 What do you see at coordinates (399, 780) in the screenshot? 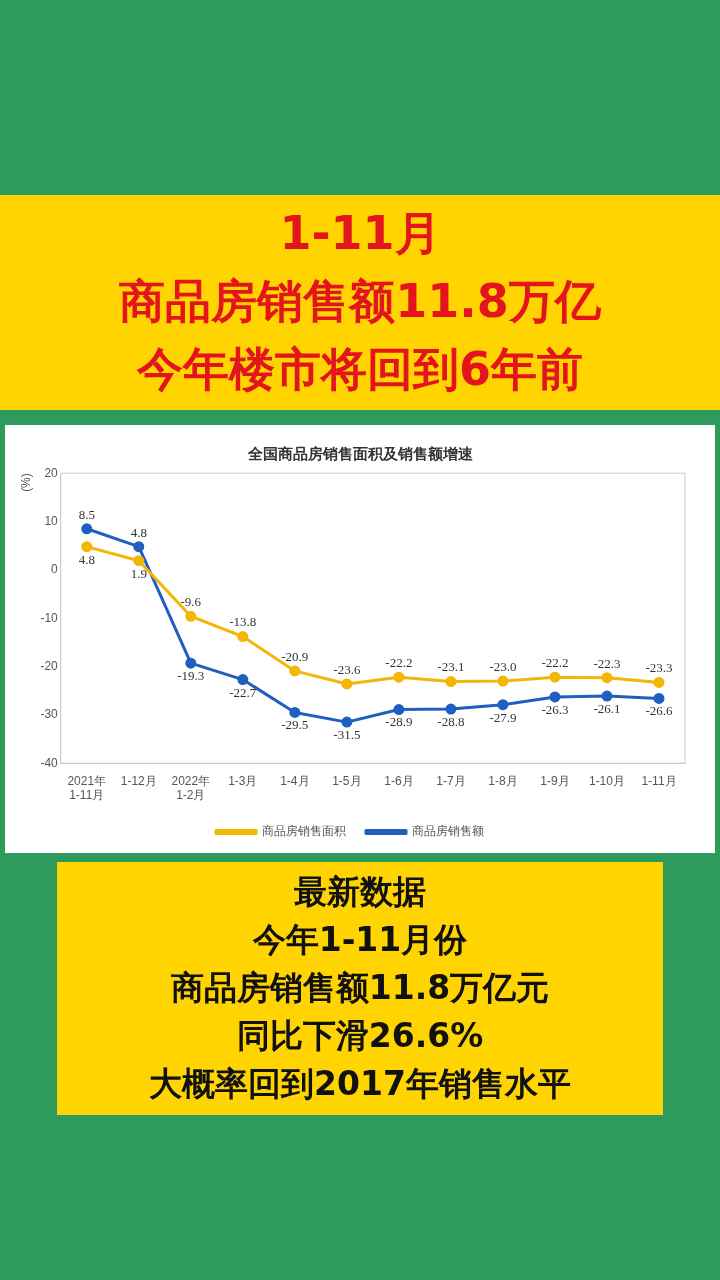
I see `x-tick-label: 1-6月` at bounding box center [399, 780].